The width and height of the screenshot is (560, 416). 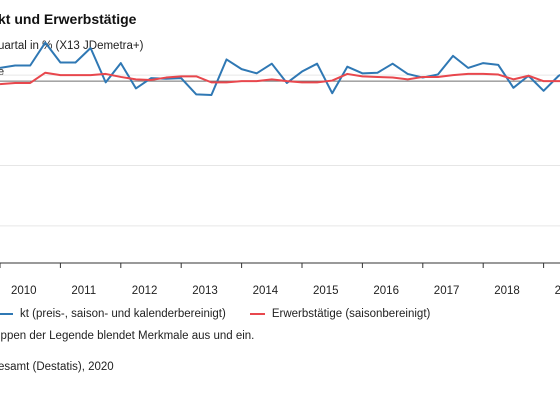 What do you see at coordinates (6, 314) in the screenshot?
I see `legend-swatch-series1` at bounding box center [6, 314].